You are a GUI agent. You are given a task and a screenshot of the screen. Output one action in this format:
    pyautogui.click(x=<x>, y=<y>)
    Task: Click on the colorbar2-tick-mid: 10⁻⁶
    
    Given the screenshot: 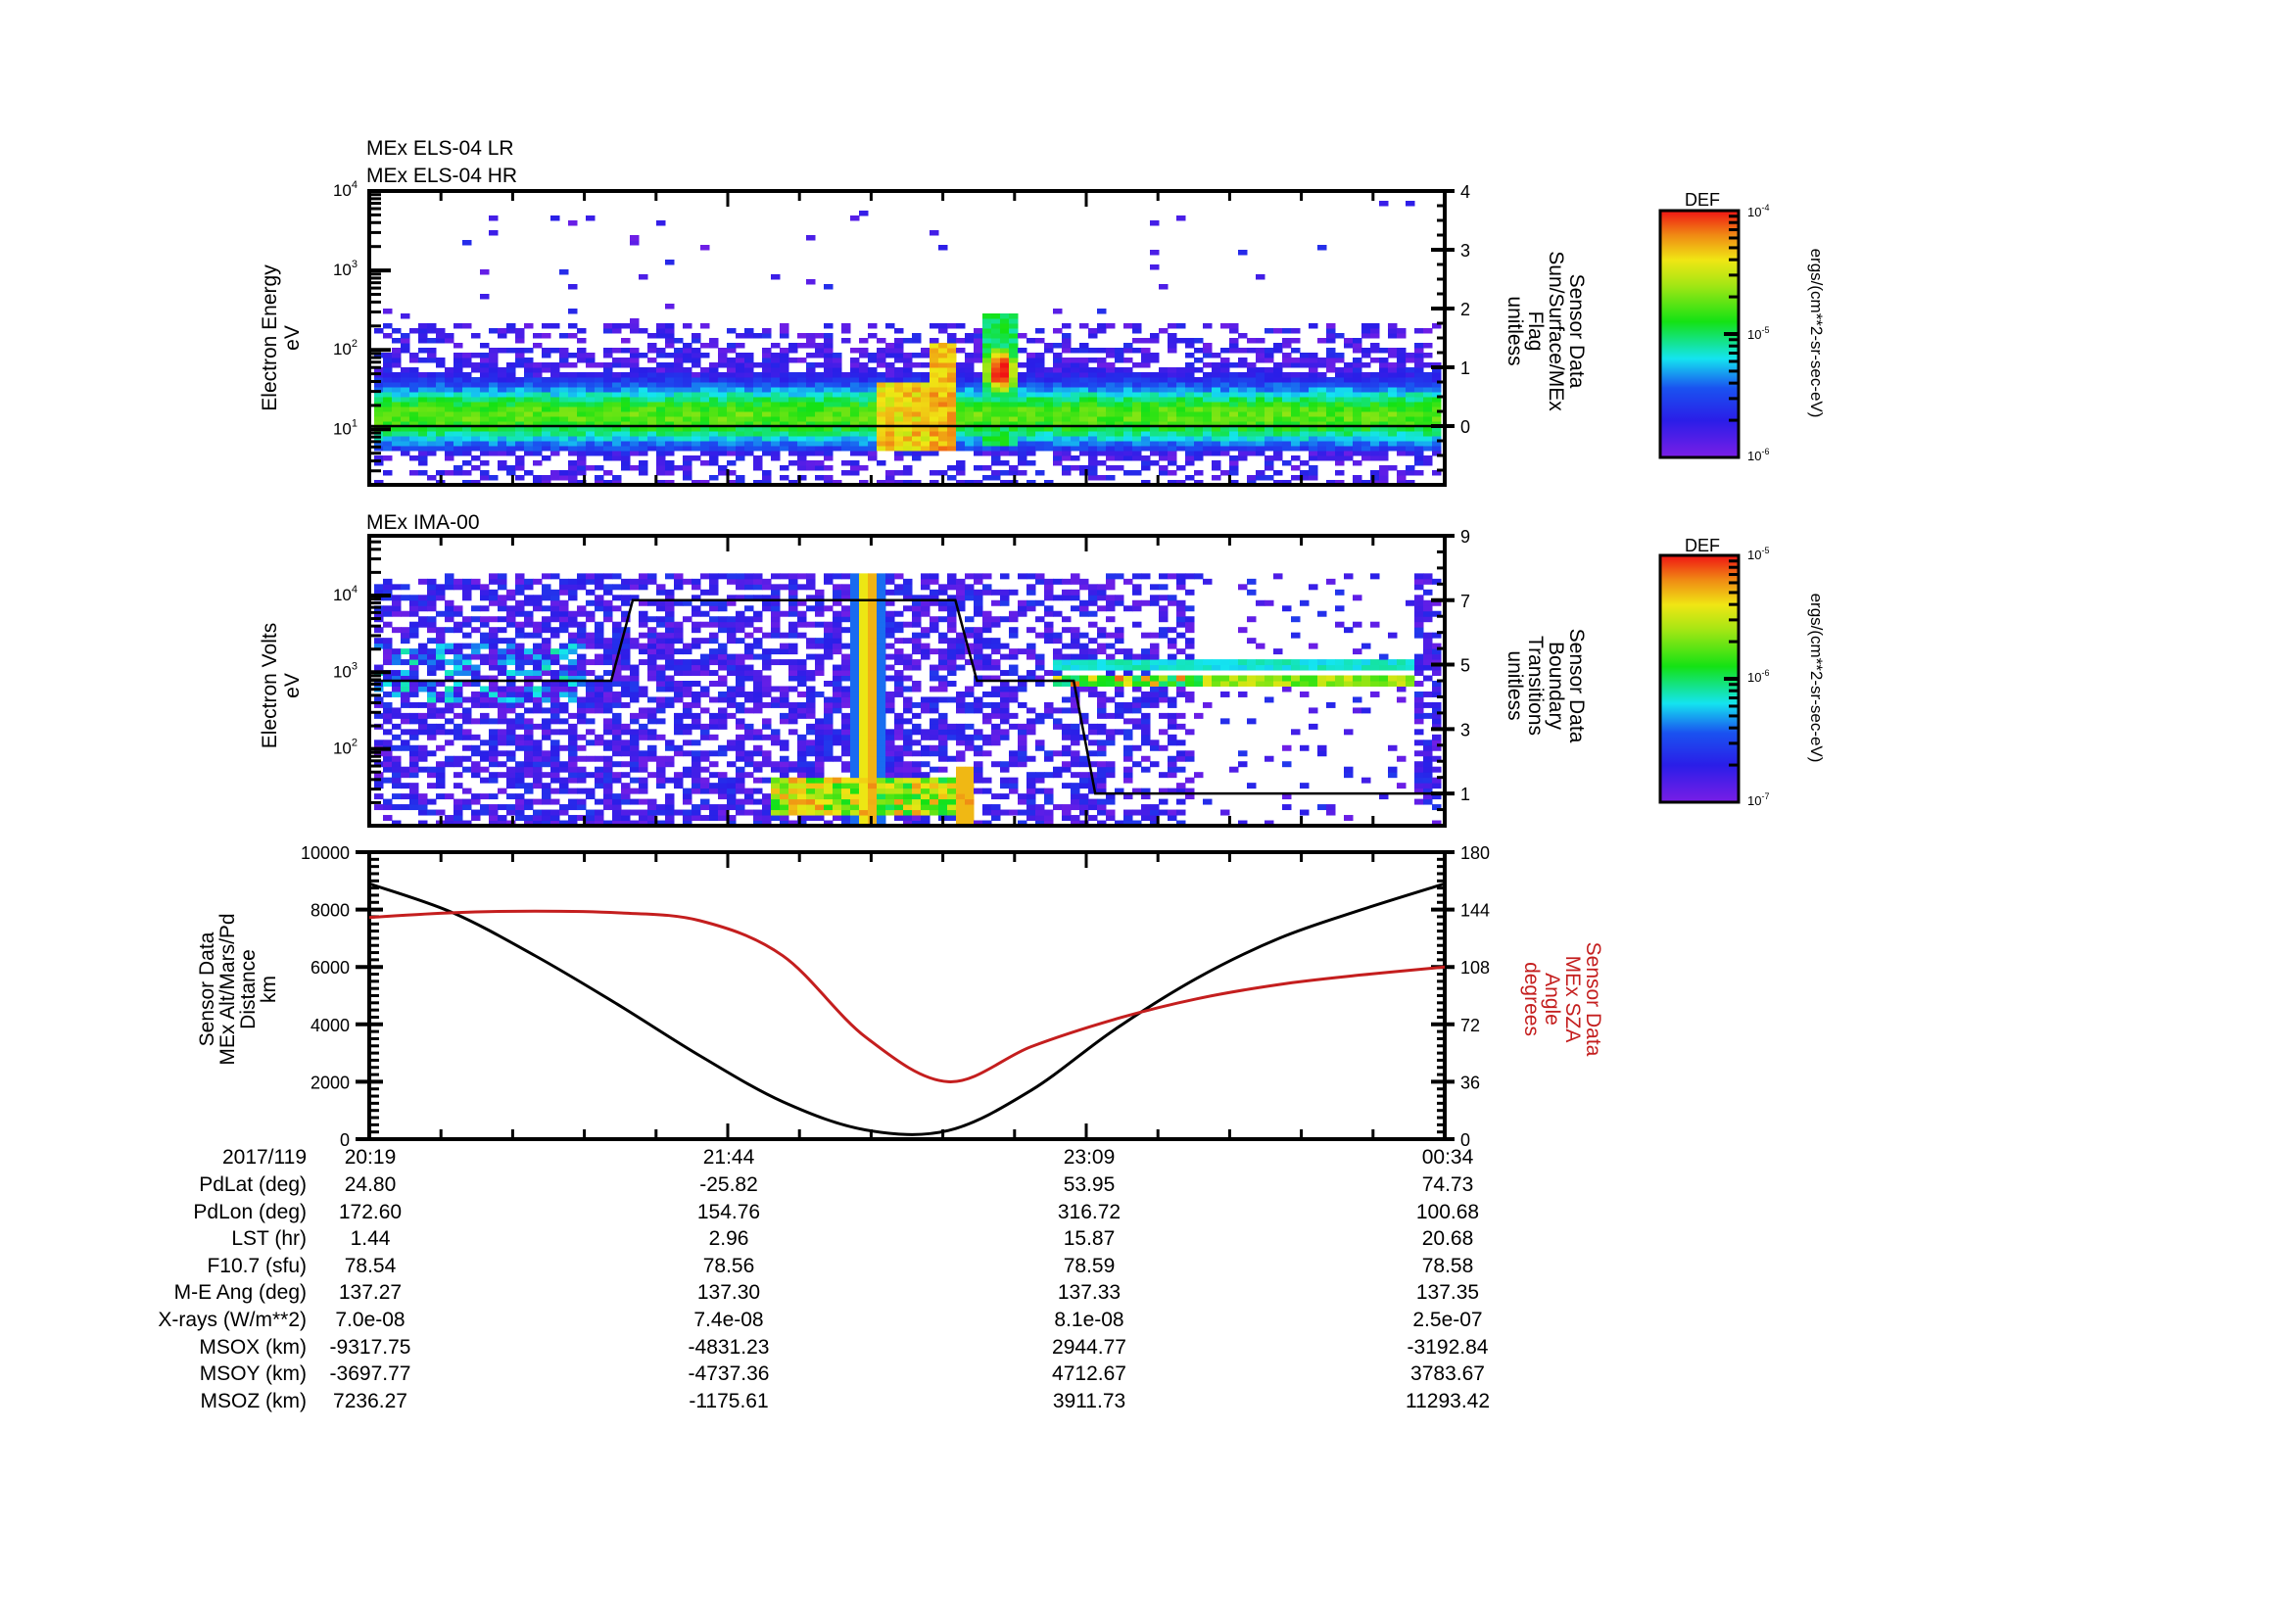 What is the action you would take?
    pyautogui.click(x=1758, y=676)
    